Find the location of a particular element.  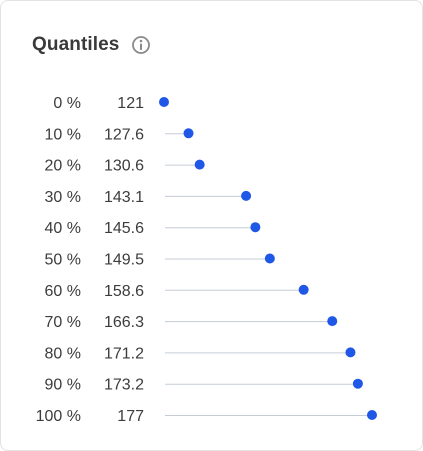

quantile-value-label: 145.6 is located at coordinates (124, 228).